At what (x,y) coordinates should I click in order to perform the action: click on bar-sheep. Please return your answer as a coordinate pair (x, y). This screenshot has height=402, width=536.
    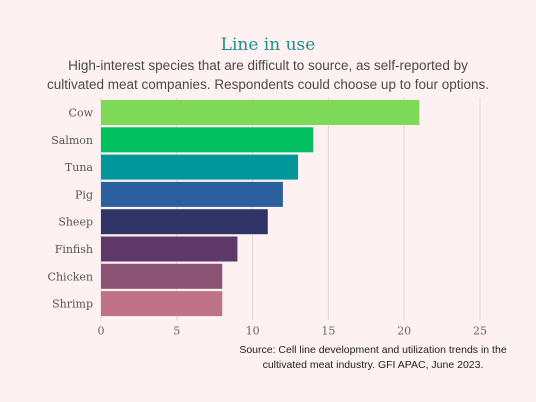
    Looking at the image, I should click on (184, 222).